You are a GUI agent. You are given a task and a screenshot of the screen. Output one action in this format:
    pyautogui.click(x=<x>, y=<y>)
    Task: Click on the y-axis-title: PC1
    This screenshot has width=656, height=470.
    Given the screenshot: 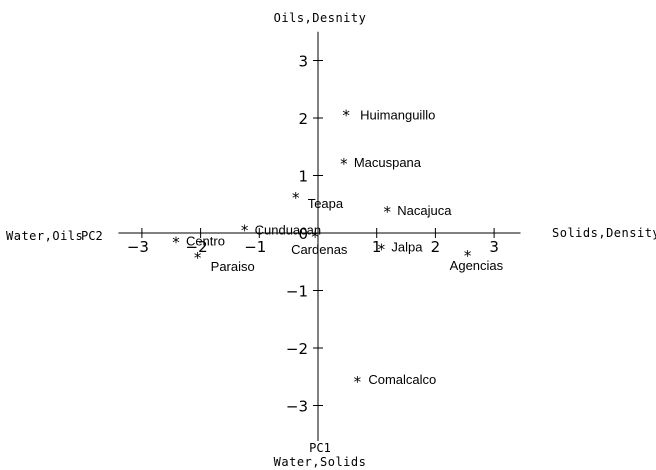 What is the action you would take?
    pyautogui.click(x=320, y=448)
    